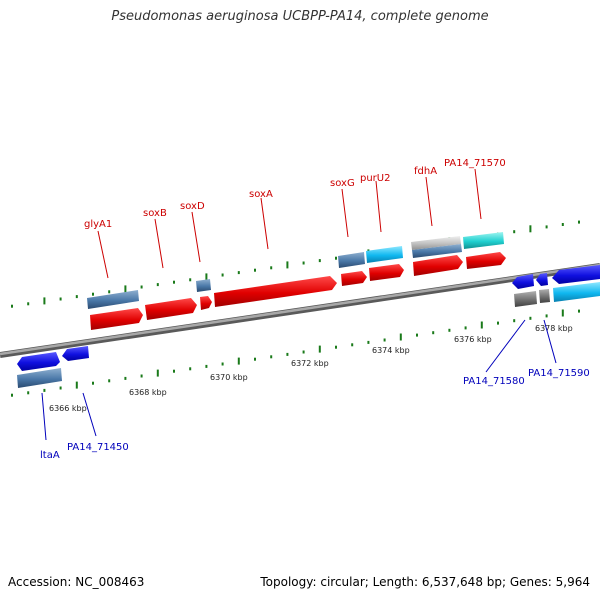  Describe the element at coordinates (206, 303) in the screenshot. I see `feature-soxD` at that location.